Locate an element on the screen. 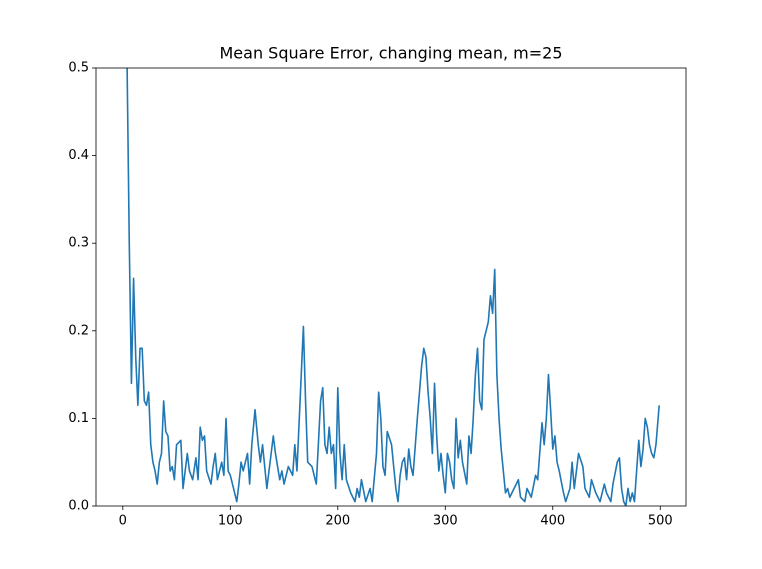 The width and height of the screenshot is (762, 569). y-tick-label: 0.1 is located at coordinates (78, 418).